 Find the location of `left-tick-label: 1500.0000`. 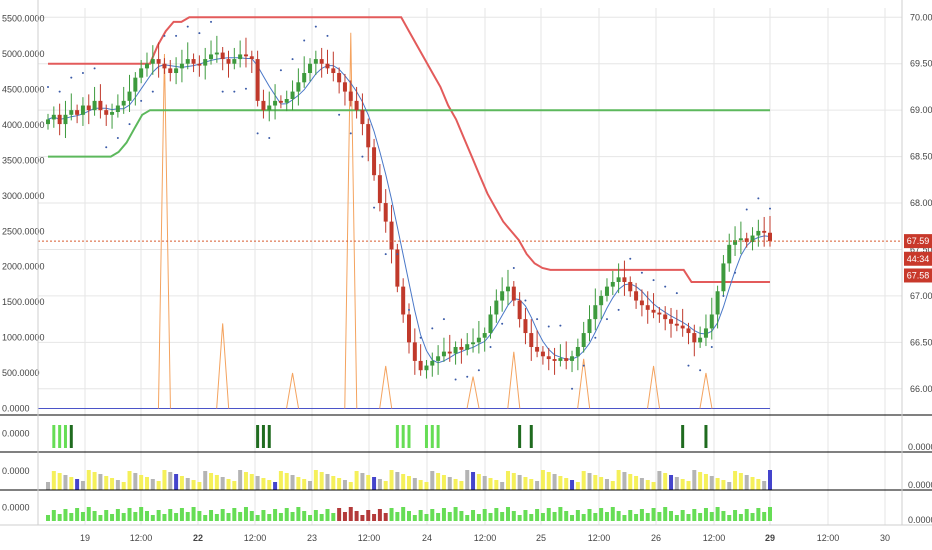

left-tick-label: 1500.0000 is located at coordinates (23, 302).